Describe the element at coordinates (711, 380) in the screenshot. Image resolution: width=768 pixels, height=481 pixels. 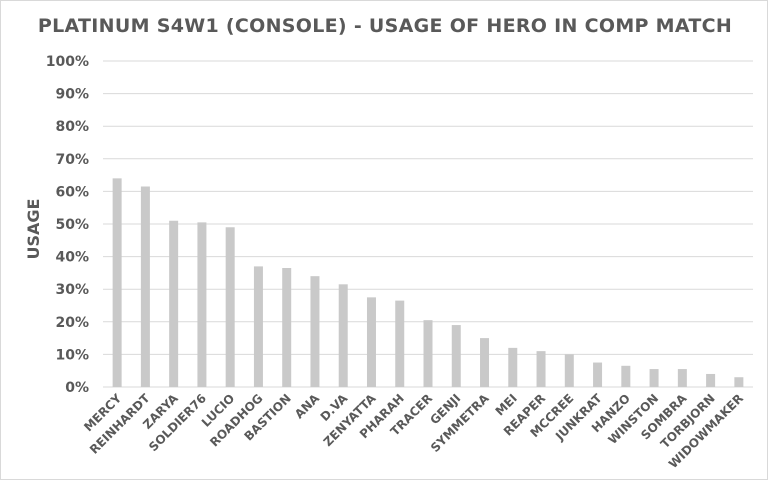
I see `bar-torbjorn` at that location.